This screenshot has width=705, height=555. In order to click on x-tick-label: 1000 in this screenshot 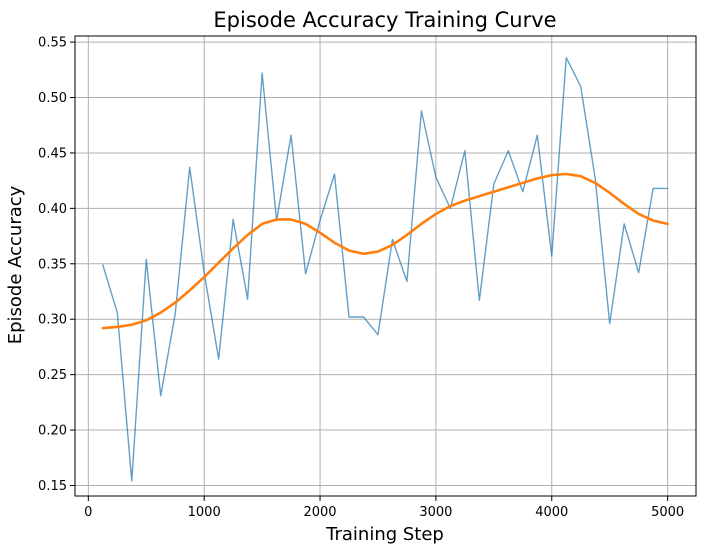, I will do `click(204, 512)`.